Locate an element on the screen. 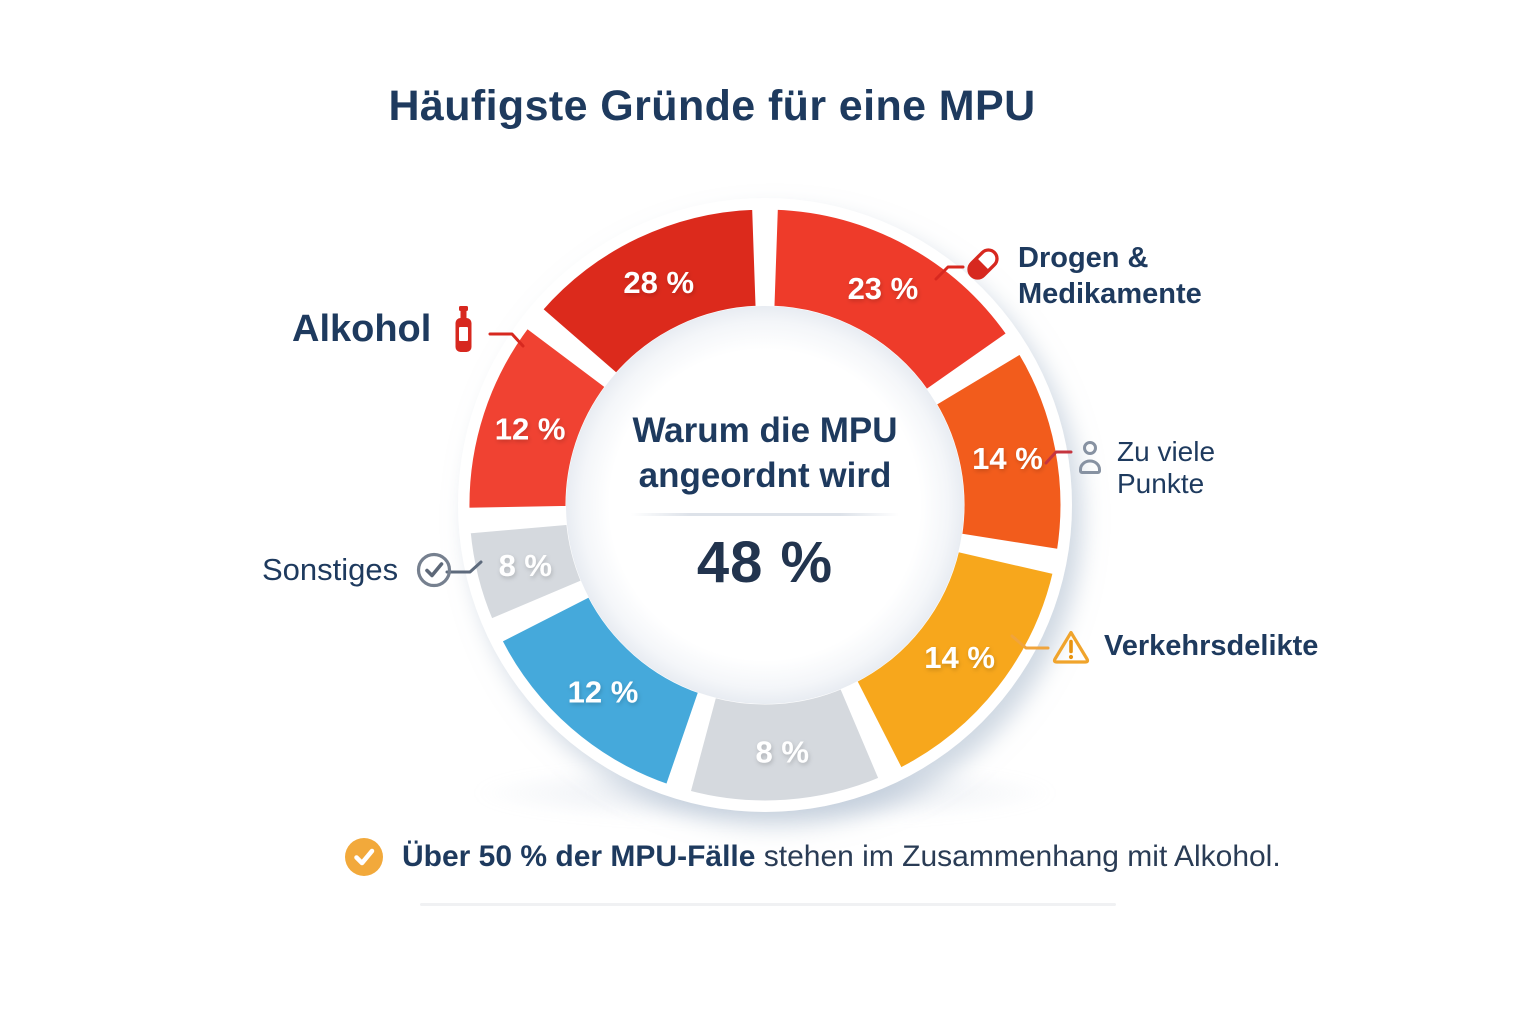  punkte-connector-line is located at coordinates (1058, 457).